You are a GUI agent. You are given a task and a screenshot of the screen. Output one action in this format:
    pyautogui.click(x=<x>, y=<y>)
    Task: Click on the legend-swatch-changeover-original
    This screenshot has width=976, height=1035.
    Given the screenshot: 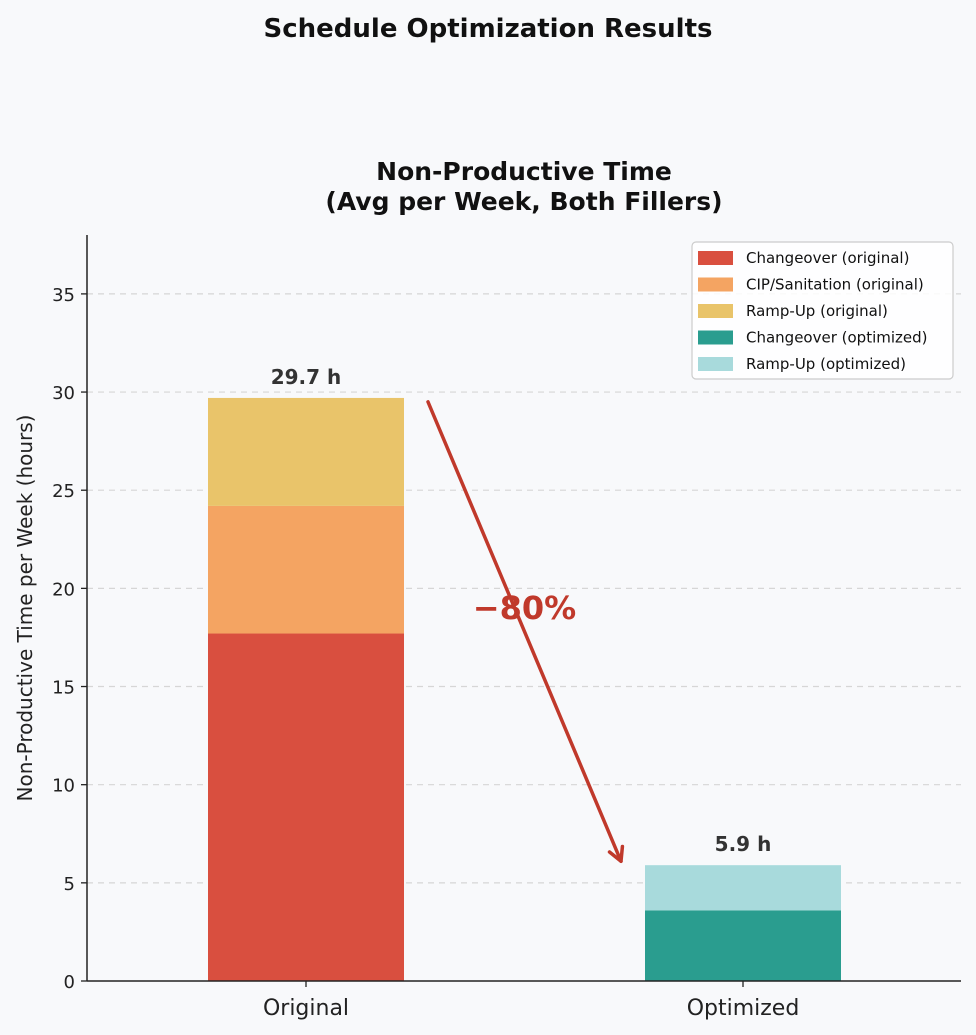 What is the action you would take?
    pyautogui.click(x=715, y=258)
    